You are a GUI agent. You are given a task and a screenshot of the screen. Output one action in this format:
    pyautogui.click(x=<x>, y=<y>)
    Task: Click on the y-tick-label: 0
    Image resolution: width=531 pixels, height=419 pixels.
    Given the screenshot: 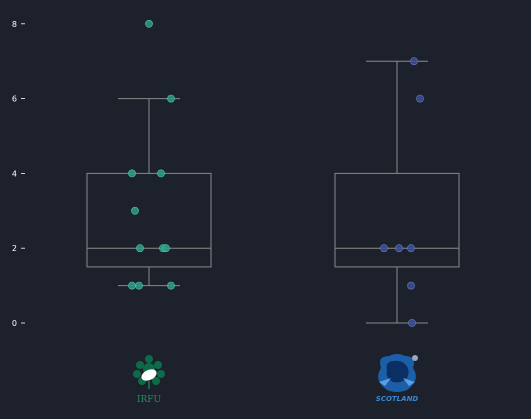 What is the action you would take?
    pyautogui.click(x=14, y=323)
    